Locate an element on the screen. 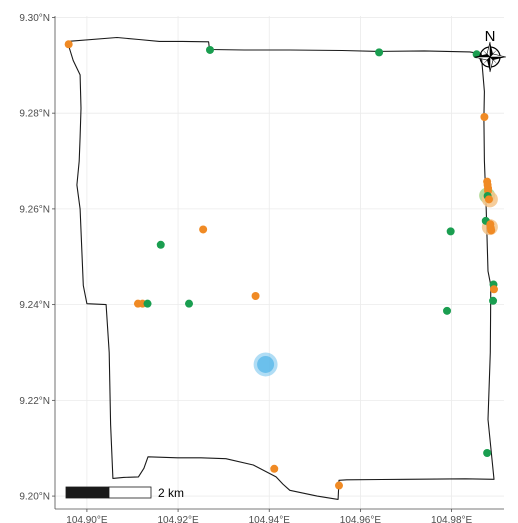  y-tick-label-5: 9.30°N is located at coordinates (34, 18).